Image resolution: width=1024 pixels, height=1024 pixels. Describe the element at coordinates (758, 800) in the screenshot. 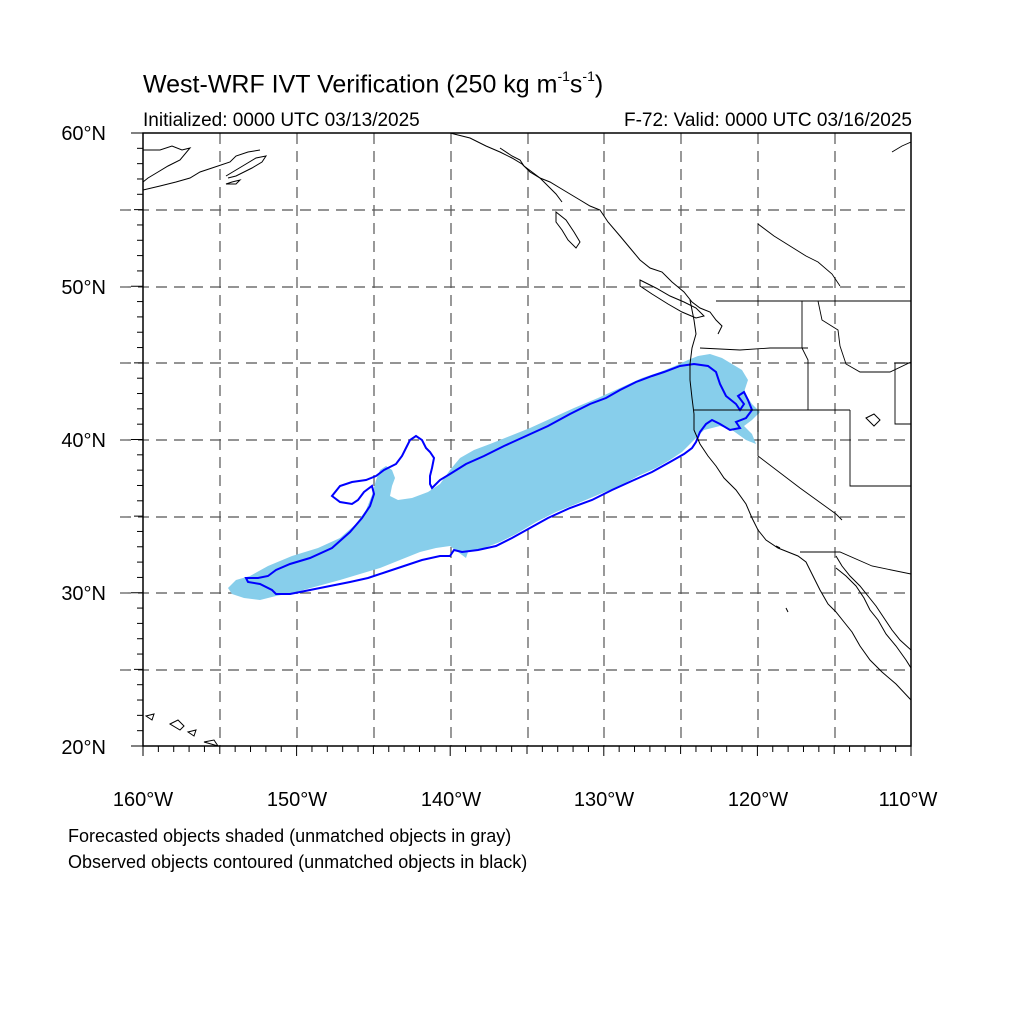

I see `lon-label-120w: 120°W` at that location.